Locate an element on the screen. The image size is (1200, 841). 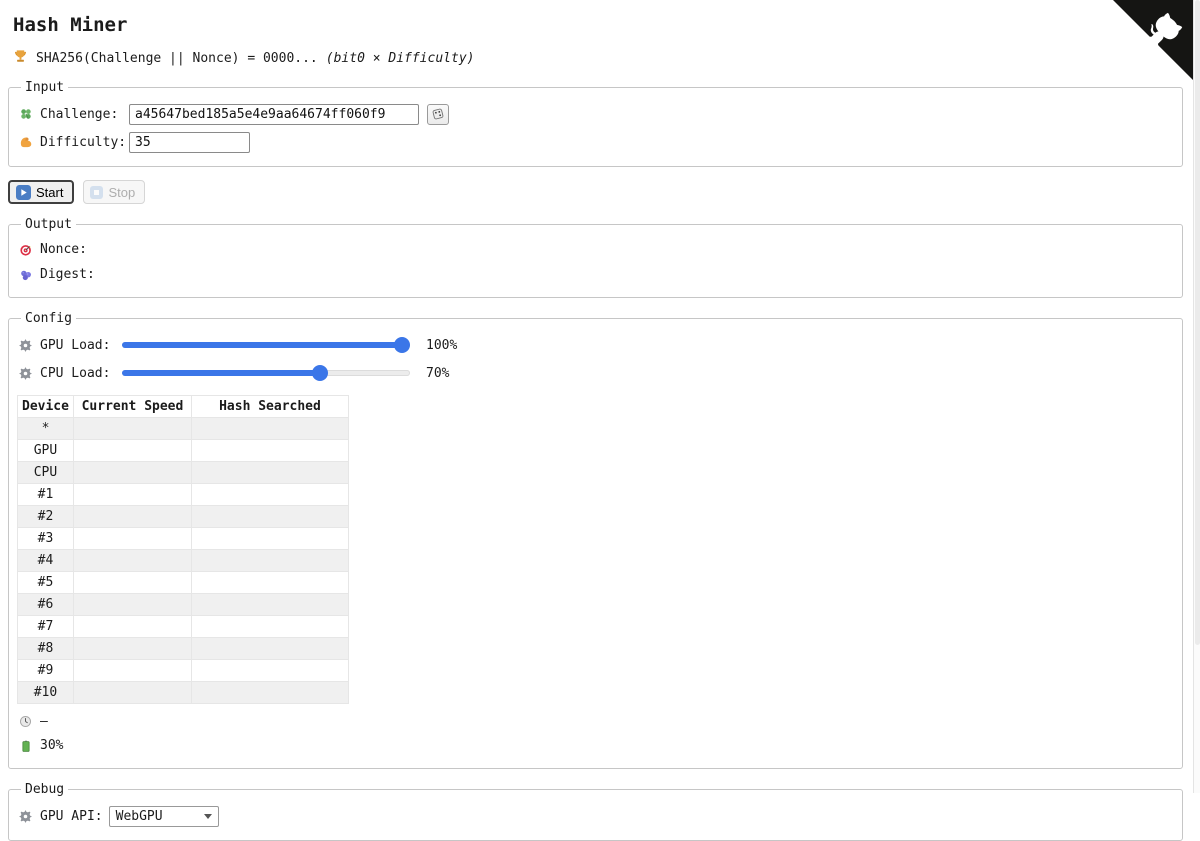
table-row: #1 is located at coordinates (183, 494).